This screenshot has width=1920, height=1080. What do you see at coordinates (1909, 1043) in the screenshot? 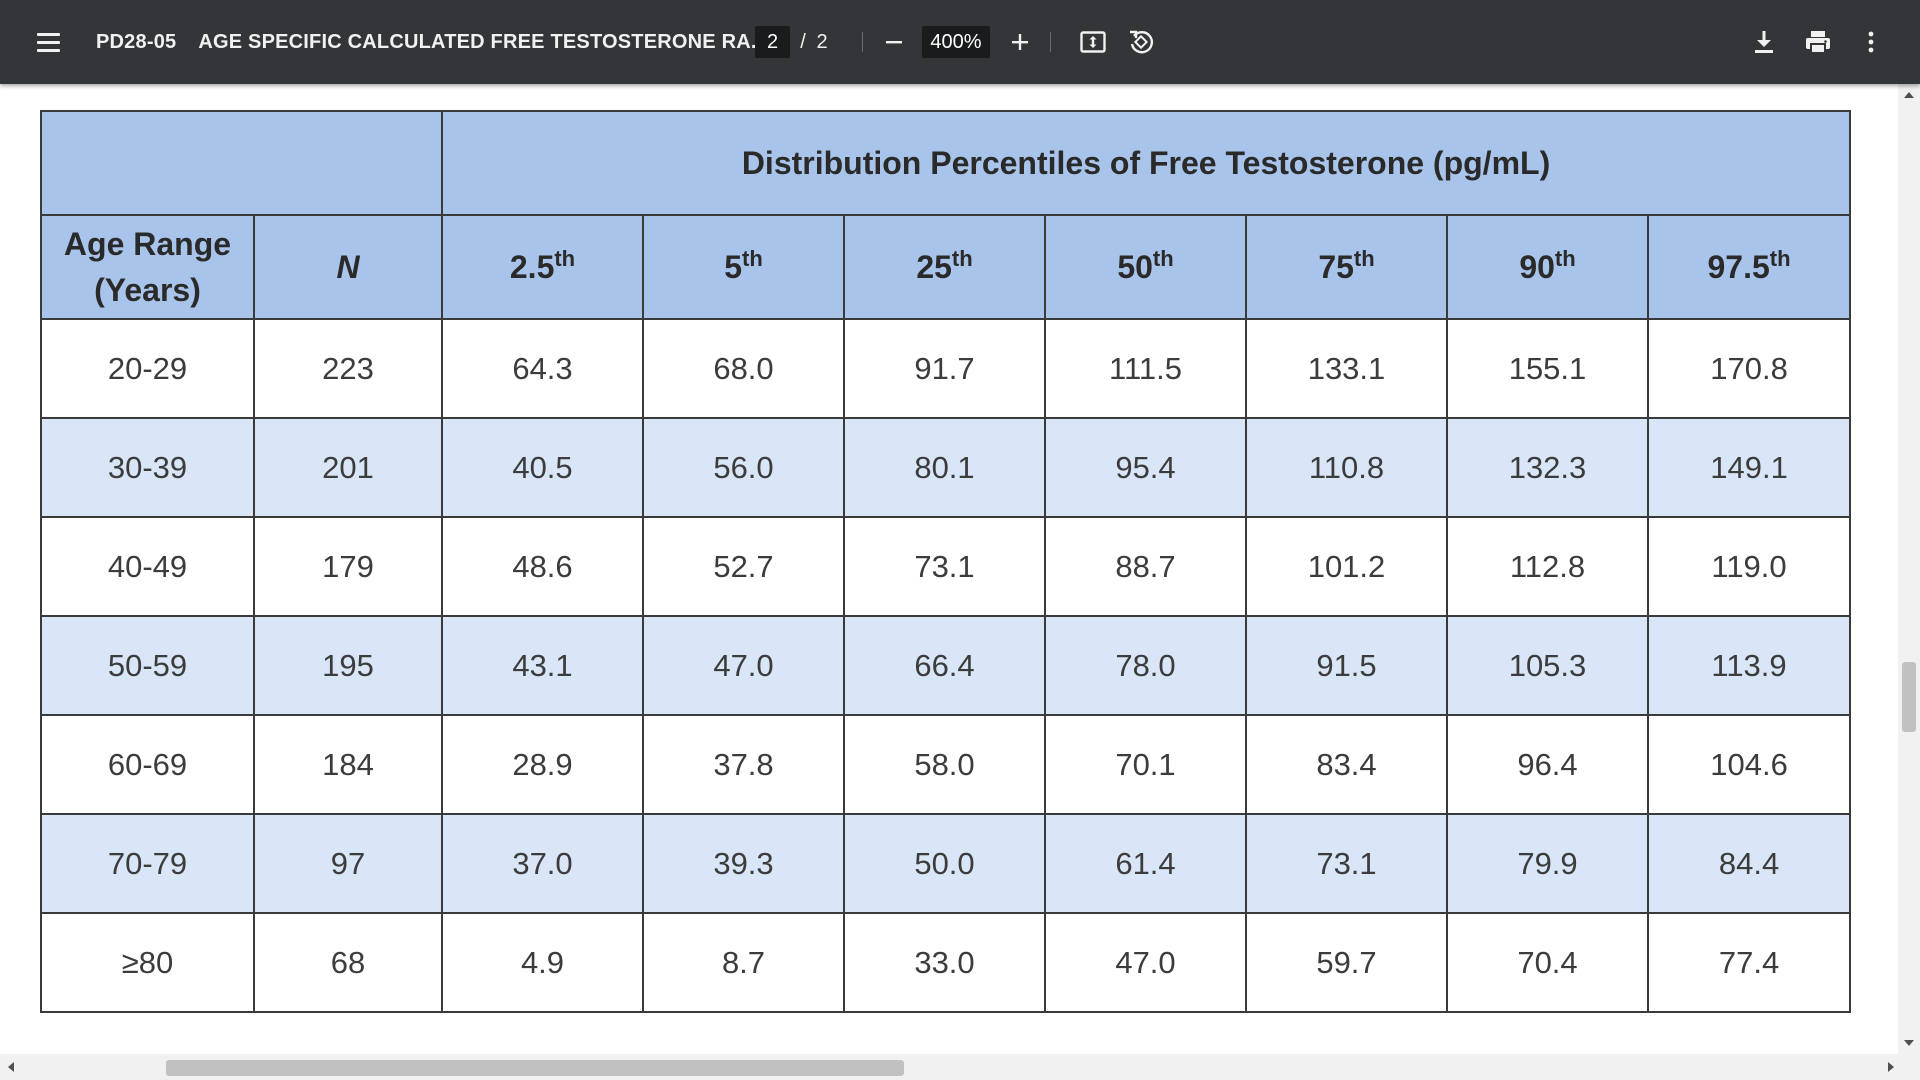
I see `scroll-down-icon` at bounding box center [1909, 1043].